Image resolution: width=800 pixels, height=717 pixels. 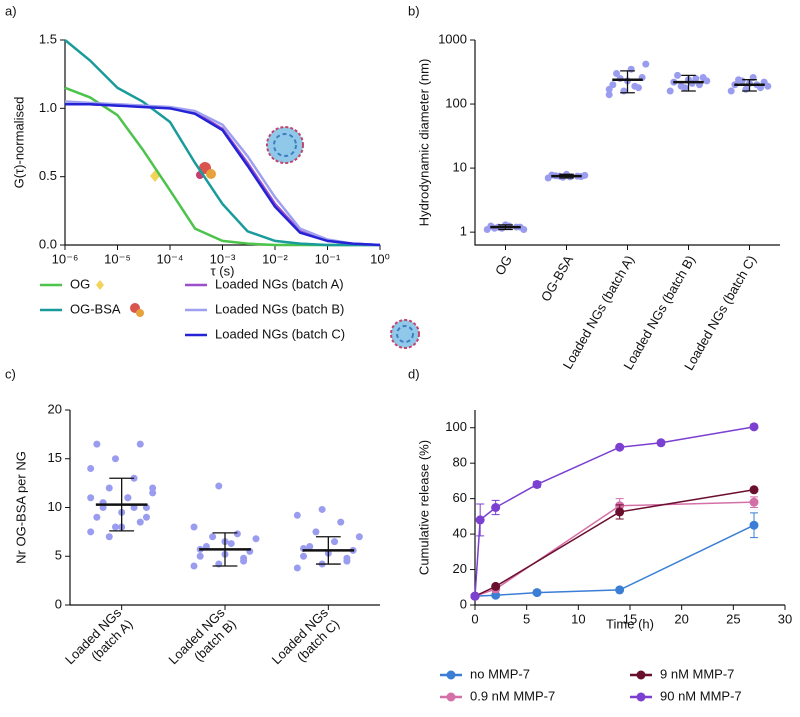 I want to click on legend-label: Loaded NGs (batch A), so click(x=279, y=283).